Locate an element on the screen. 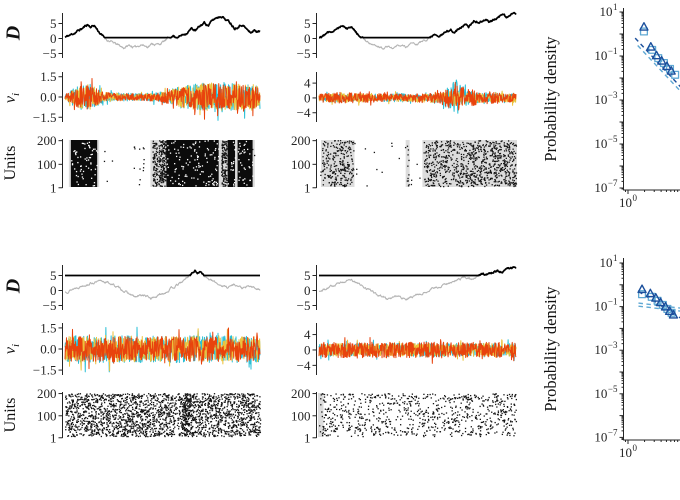 The image size is (680, 500). ylabel-vi-bottom: vi is located at coordinates (12, 349).